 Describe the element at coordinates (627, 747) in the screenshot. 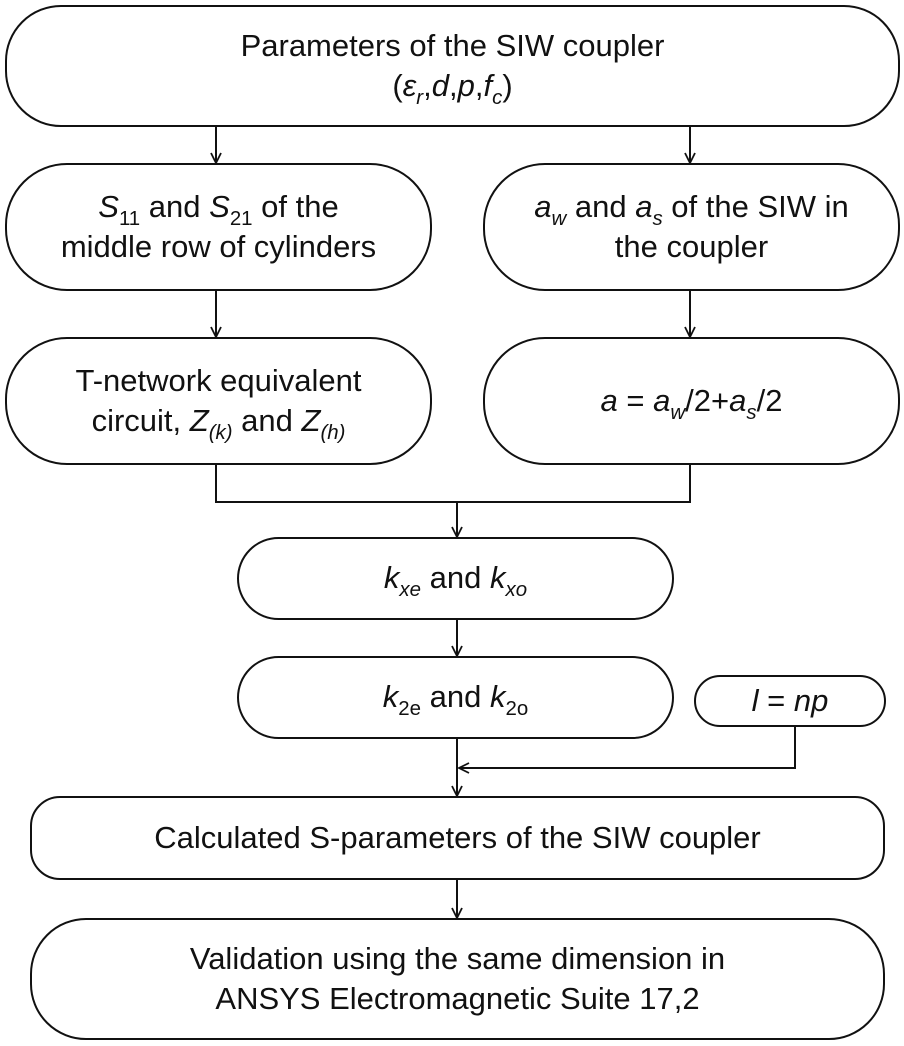

I see `arrow-length-to-calculated` at that location.